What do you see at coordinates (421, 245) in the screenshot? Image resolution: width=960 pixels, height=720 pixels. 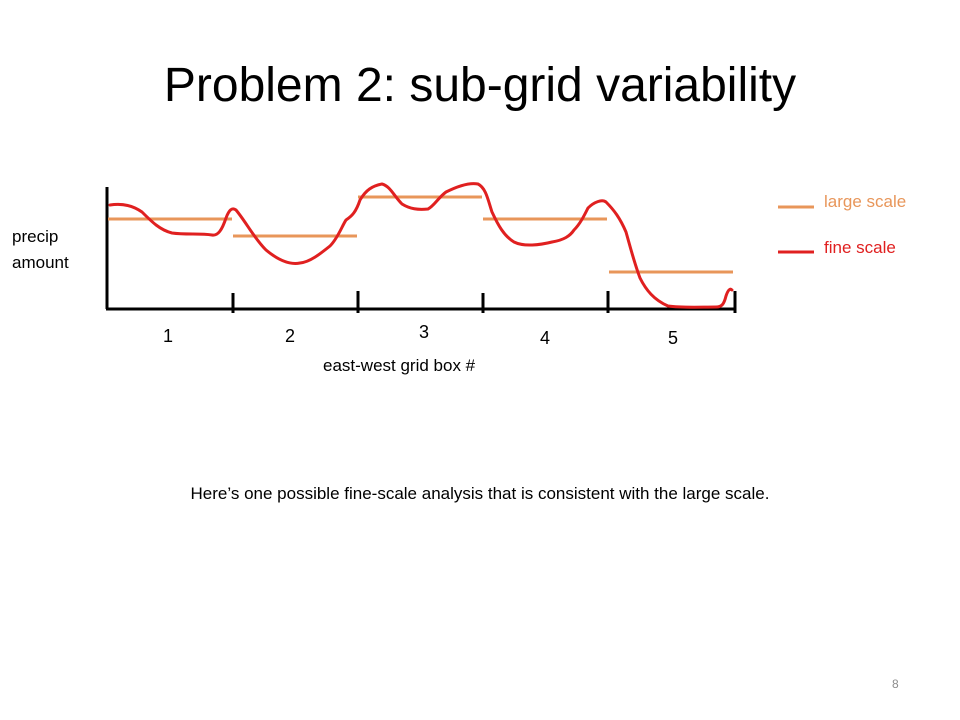 I see `fine-scale-curve` at bounding box center [421, 245].